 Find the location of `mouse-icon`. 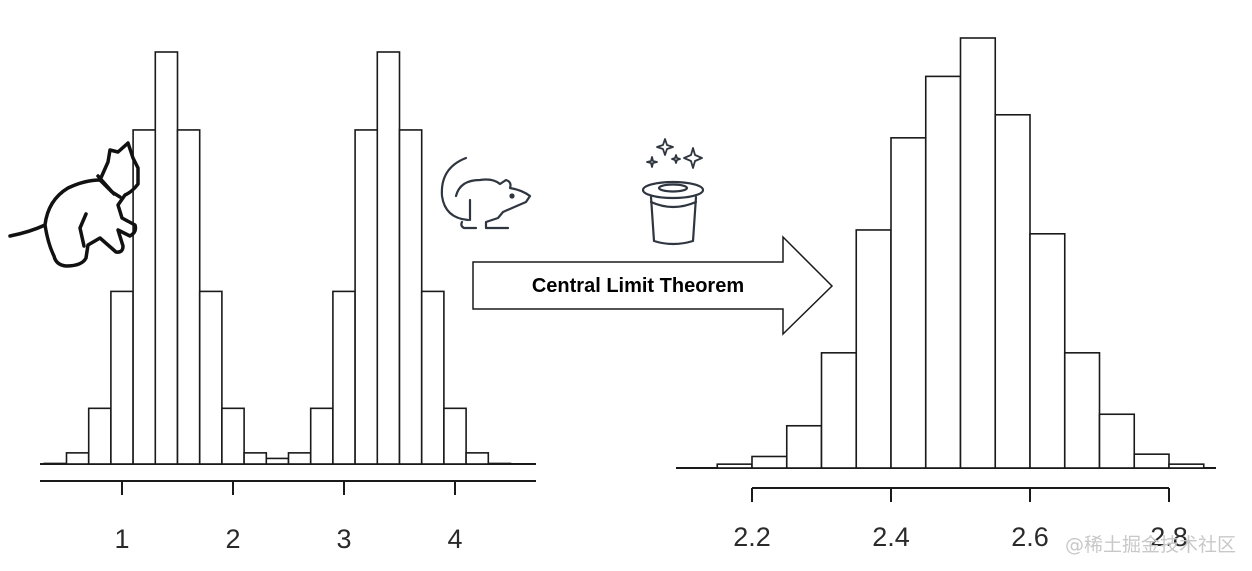

mouse-icon is located at coordinates (486, 193).